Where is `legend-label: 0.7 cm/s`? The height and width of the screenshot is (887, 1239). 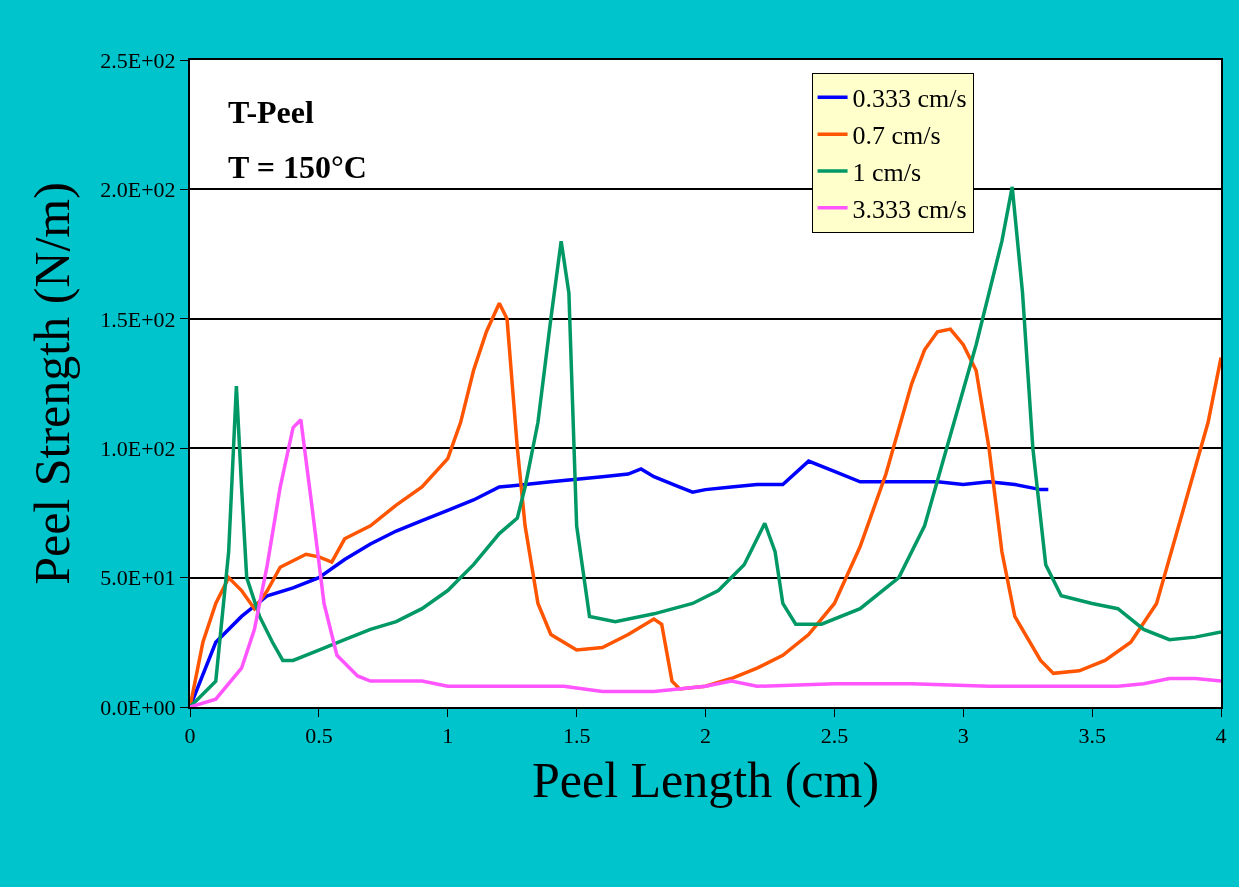
legend-label: 0.7 cm/s is located at coordinates (896, 136).